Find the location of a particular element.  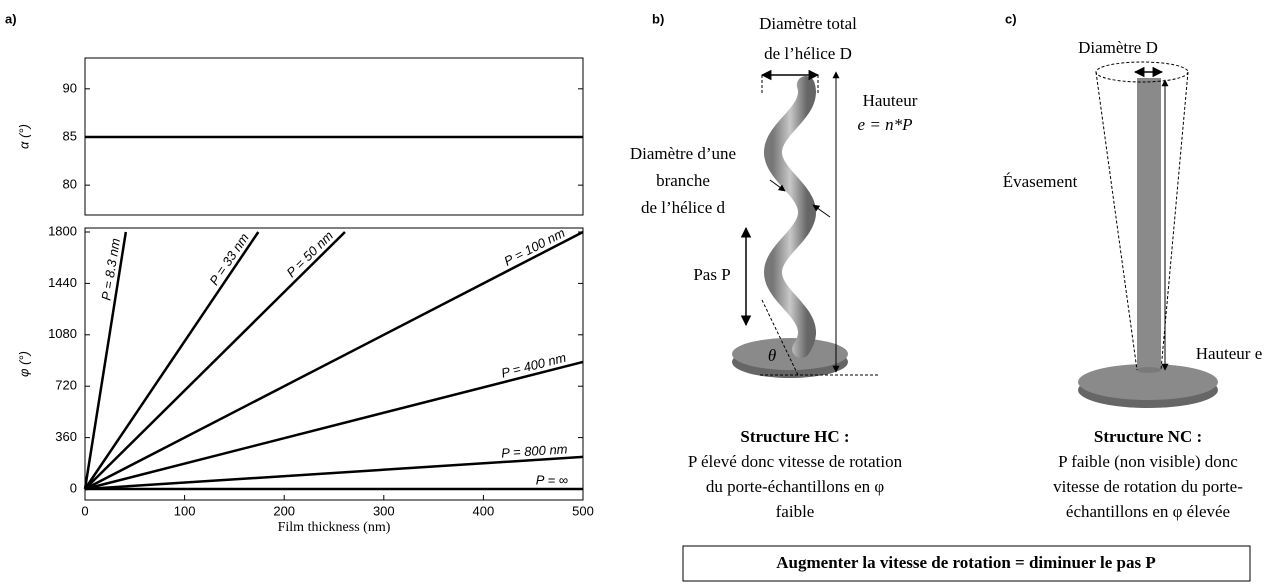

series-label: P = 50 nm is located at coordinates (309, 254).